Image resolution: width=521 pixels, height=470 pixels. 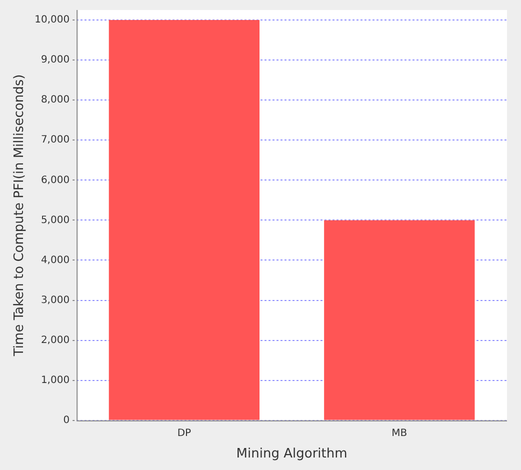 I want to click on x-tick-label: DP, so click(x=184, y=433).